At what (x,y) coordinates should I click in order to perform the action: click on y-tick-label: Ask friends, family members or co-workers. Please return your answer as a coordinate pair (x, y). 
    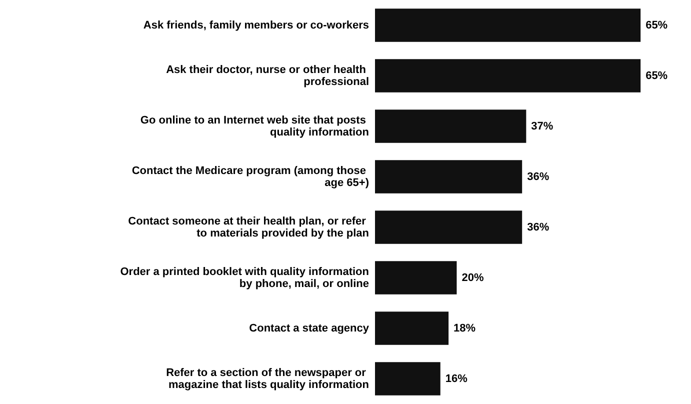
    Looking at the image, I should click on (256, 25).